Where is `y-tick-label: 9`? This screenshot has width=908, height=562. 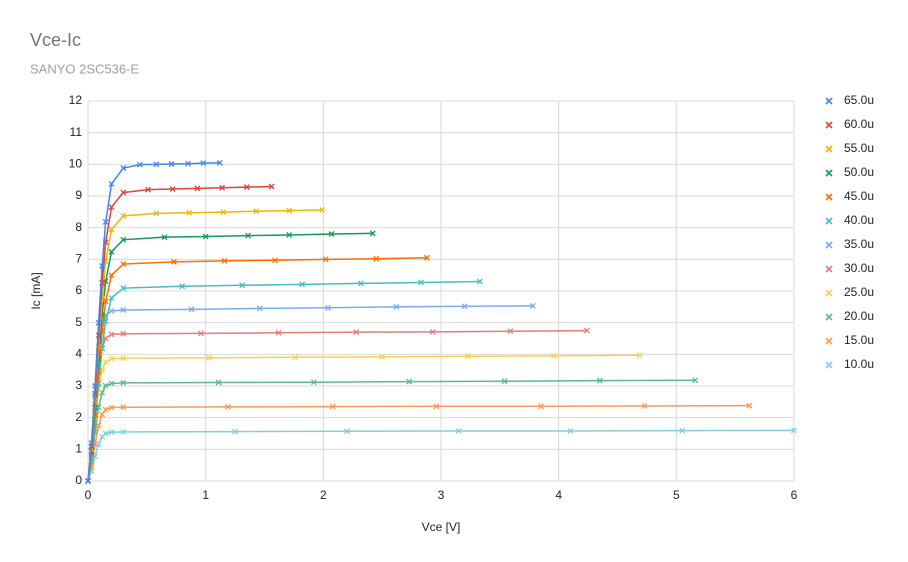 y-tick-label: 9 is located at coordinates (78, 195).